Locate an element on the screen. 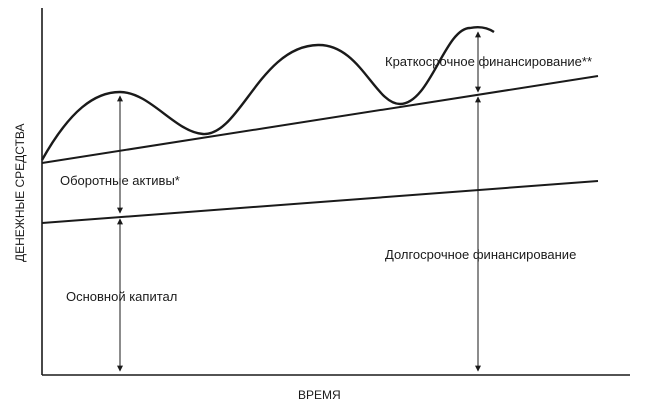 This screenshot has height=407, width=651. fixed-capital-line is located at coordinates (320, 202).